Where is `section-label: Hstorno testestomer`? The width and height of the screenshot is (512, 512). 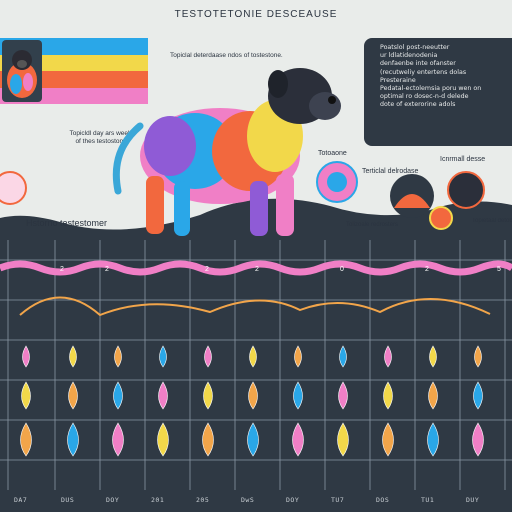 section-label: Hstorno testestomer is located at coordinates (67, 223).